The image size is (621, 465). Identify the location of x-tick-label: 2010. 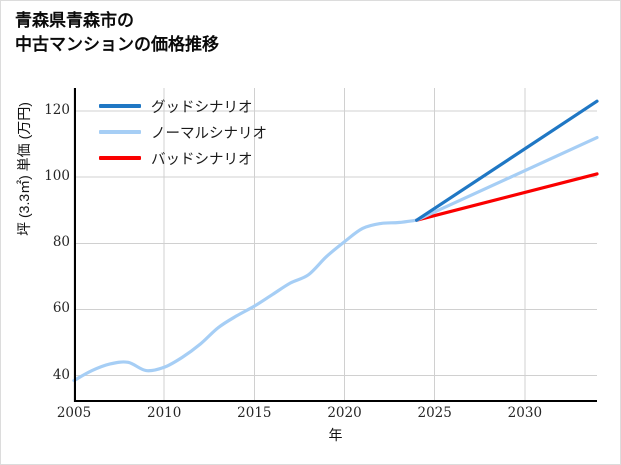
(164, 413).